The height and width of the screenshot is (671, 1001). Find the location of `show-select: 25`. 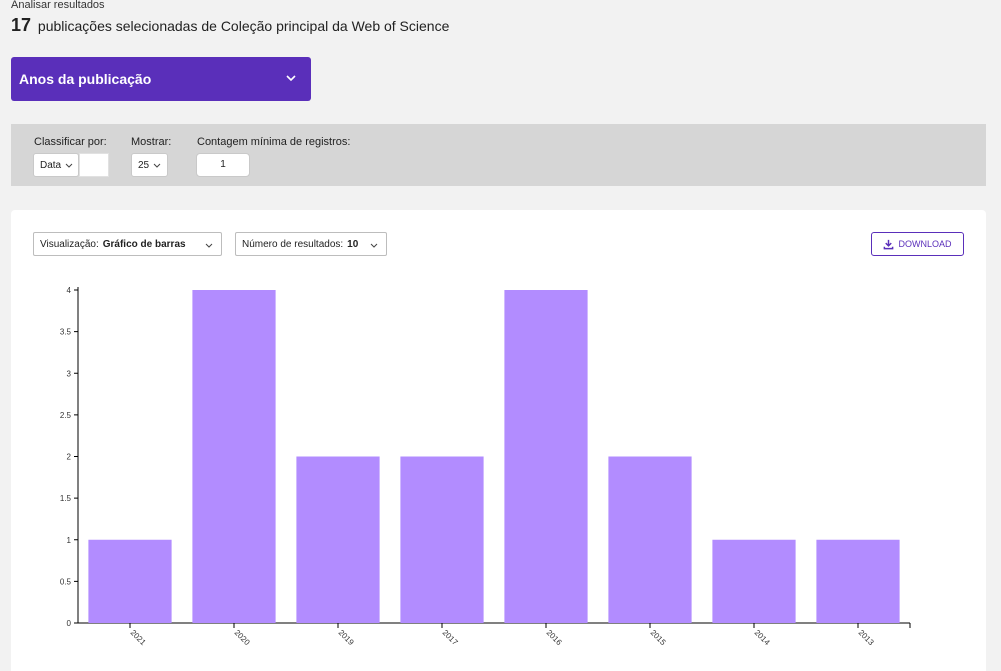

show-select: 25 is located at coordinates (149, 165).